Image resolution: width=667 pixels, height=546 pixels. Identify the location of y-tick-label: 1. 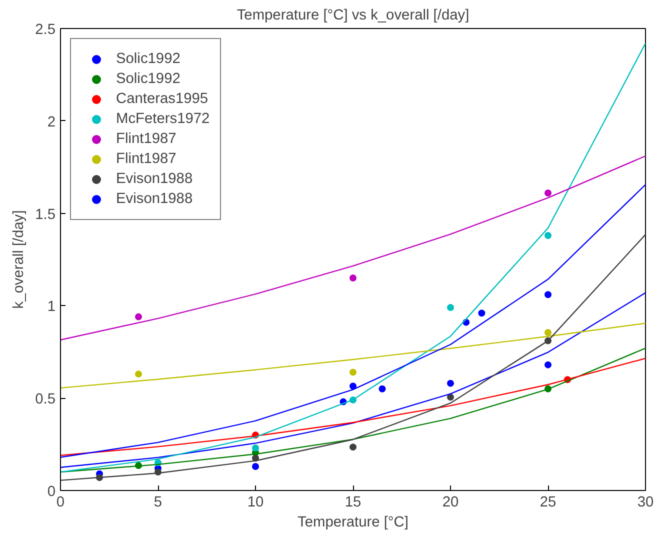
(51, 307).